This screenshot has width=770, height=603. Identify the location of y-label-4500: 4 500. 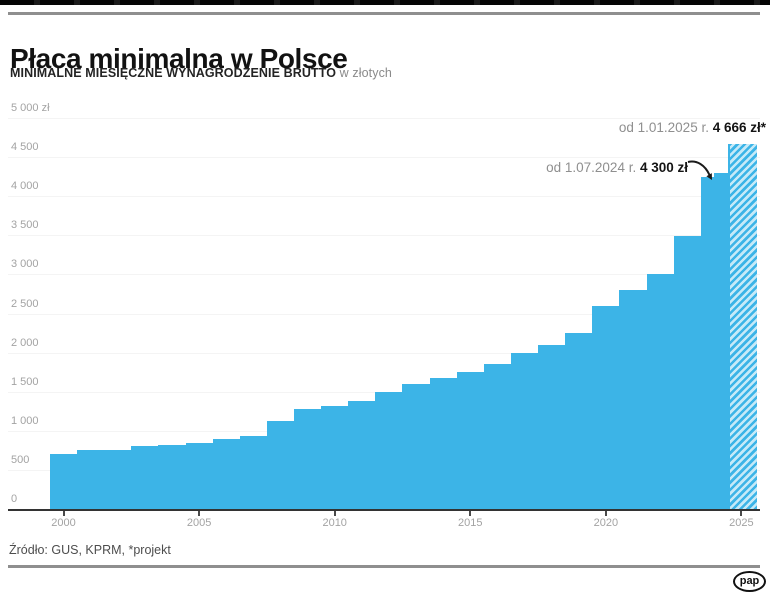
(25, 147).